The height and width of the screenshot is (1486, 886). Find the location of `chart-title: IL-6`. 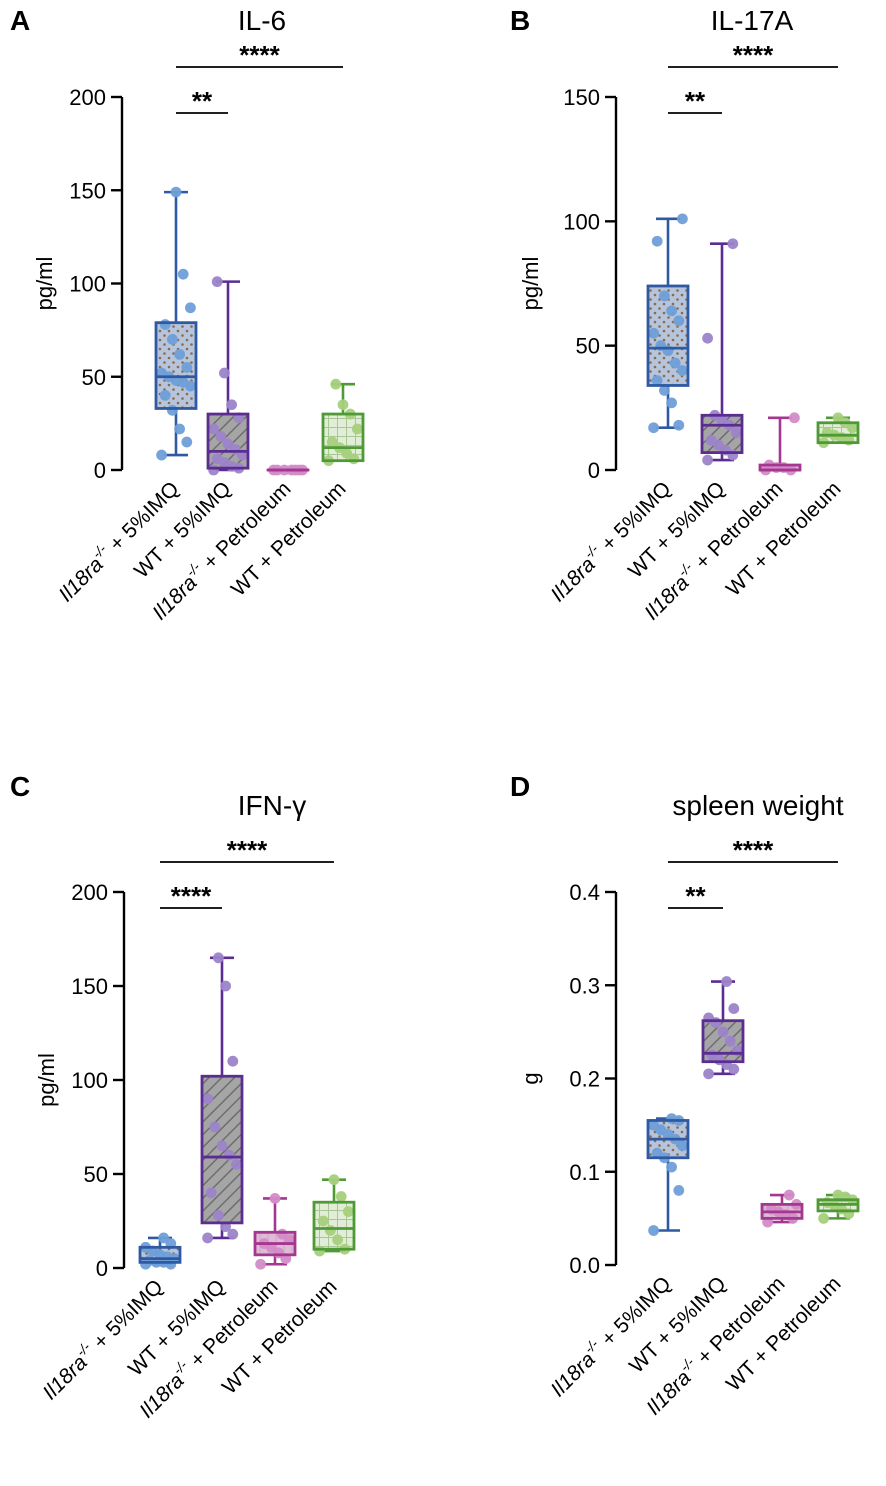

chart-title: IL-6 is located at coordinates (262, 20).